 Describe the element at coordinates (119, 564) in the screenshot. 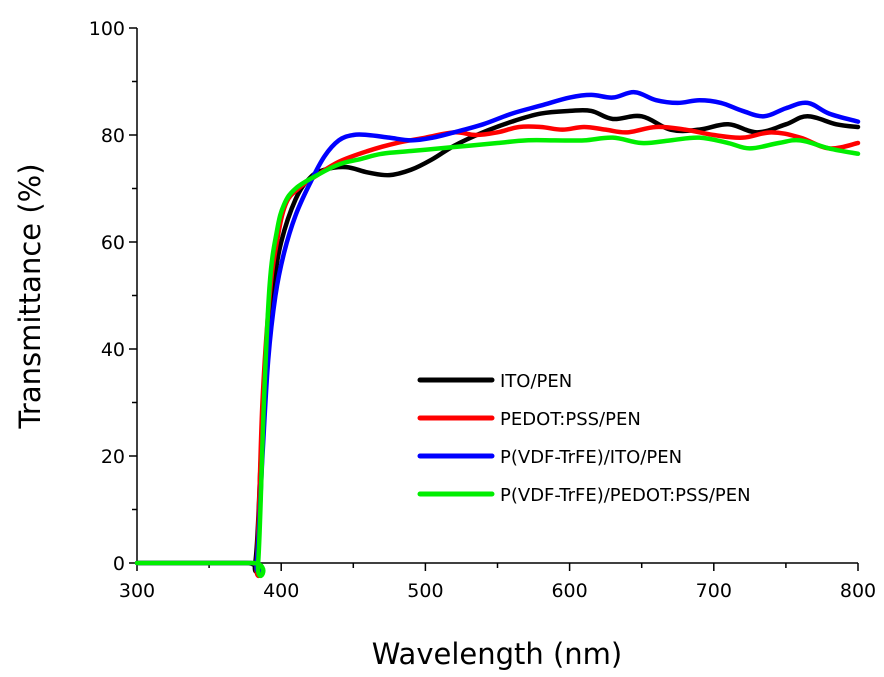

I see `y-tick-label: 0` at that location.